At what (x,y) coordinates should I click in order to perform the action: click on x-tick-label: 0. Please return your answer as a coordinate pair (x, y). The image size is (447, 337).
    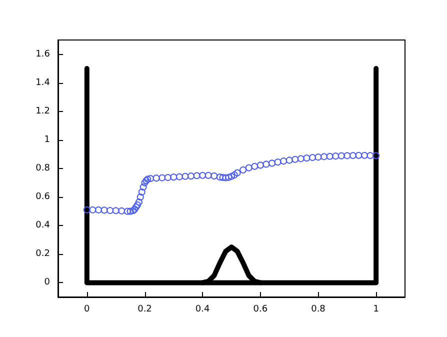
    Looking at the image, I should click on (87, 309).